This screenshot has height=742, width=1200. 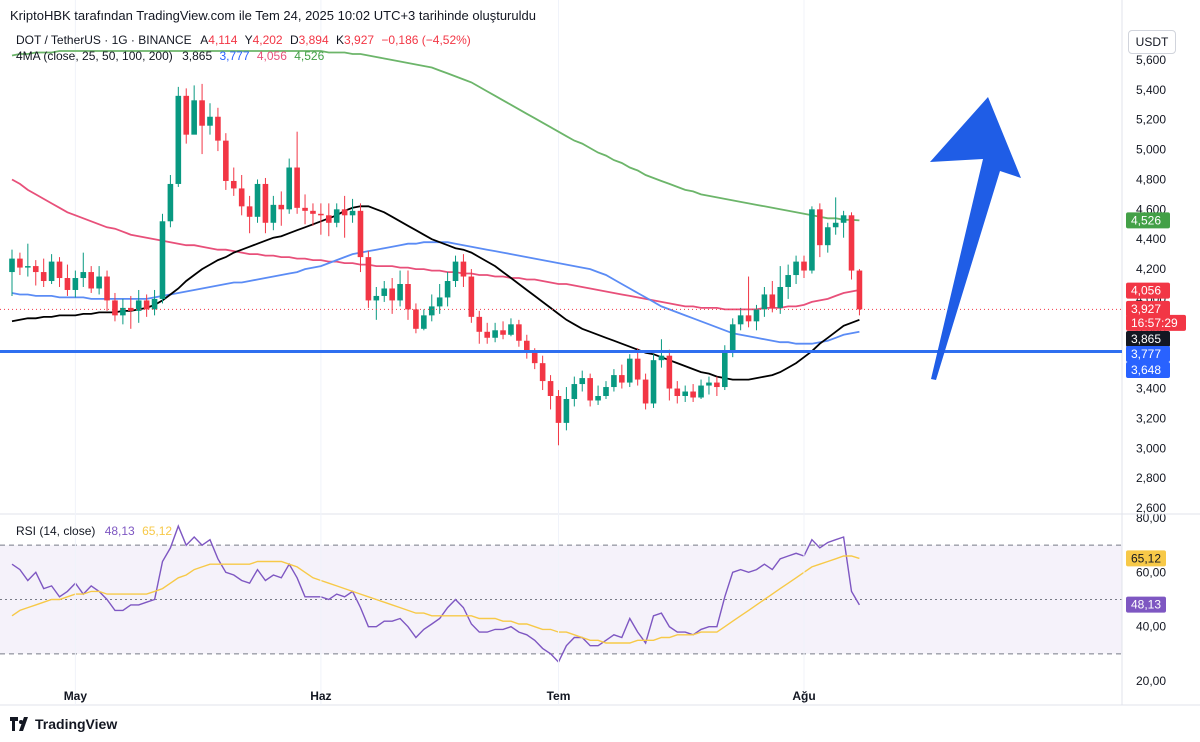 What do you see at coordinates (975, 238) in the screenshot?
I see `trend-arrow` at bounding box center [975, 238].